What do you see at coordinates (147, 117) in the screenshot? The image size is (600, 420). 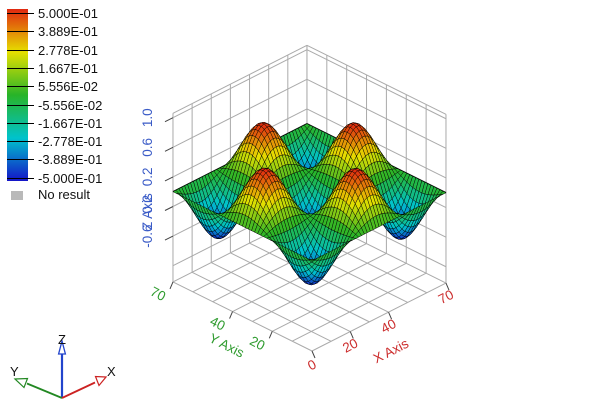 I see `tick-label: 1.0` at bounding box center [147, 117].